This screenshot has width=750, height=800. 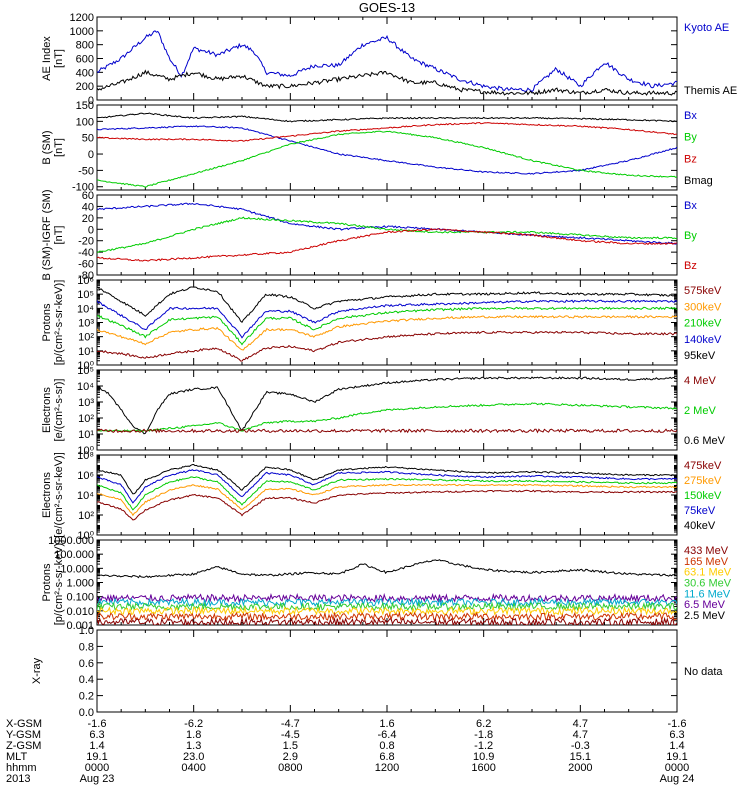 I want to click on ephemeris-value: 15.1, so click(x=580, y=757).